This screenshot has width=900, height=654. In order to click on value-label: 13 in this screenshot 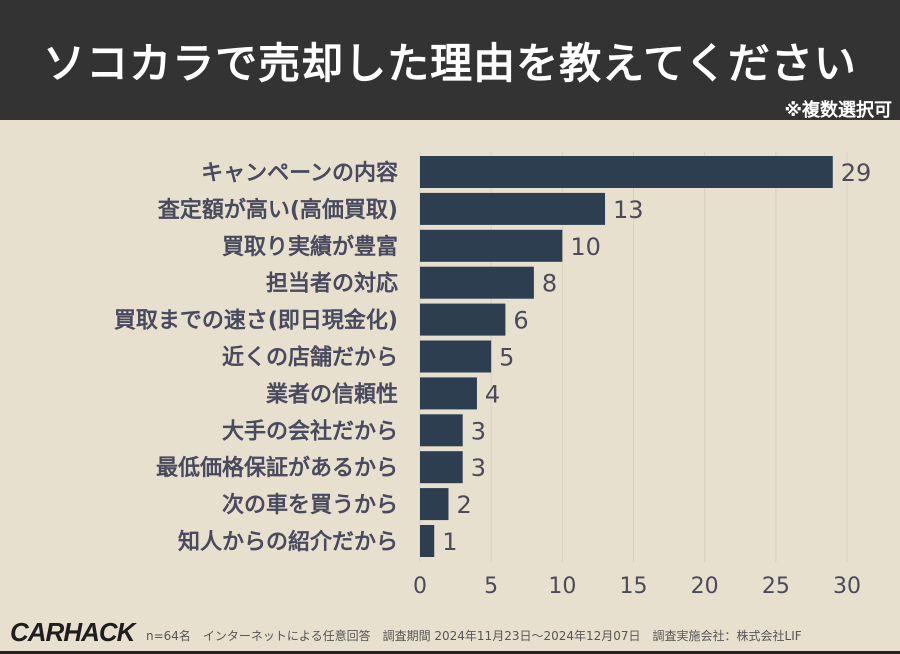, I will do `click(628, 210)`.